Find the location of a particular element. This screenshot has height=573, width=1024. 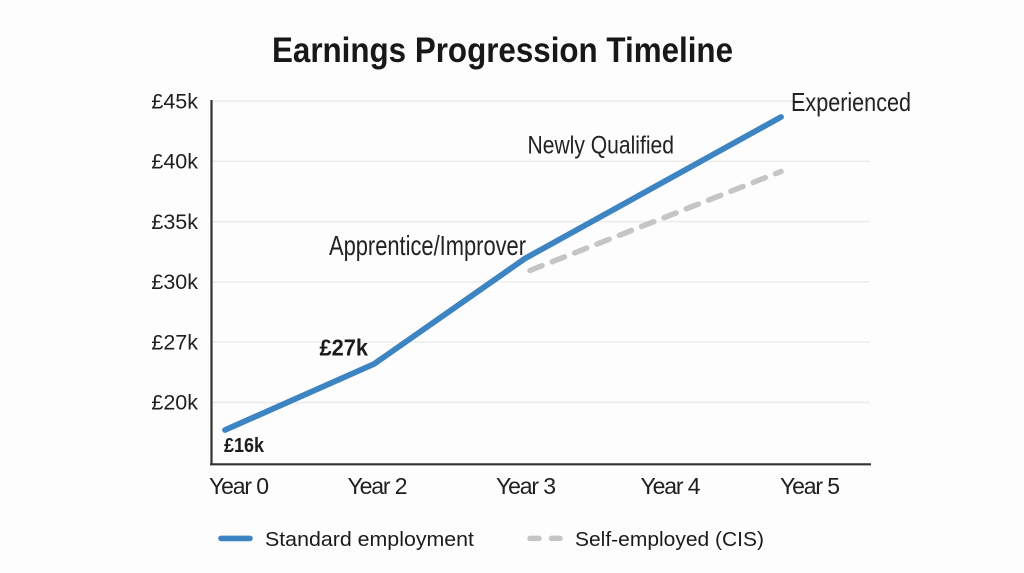

svg-text: Earnings Progression Timeline is located at coordinates (502, 50).